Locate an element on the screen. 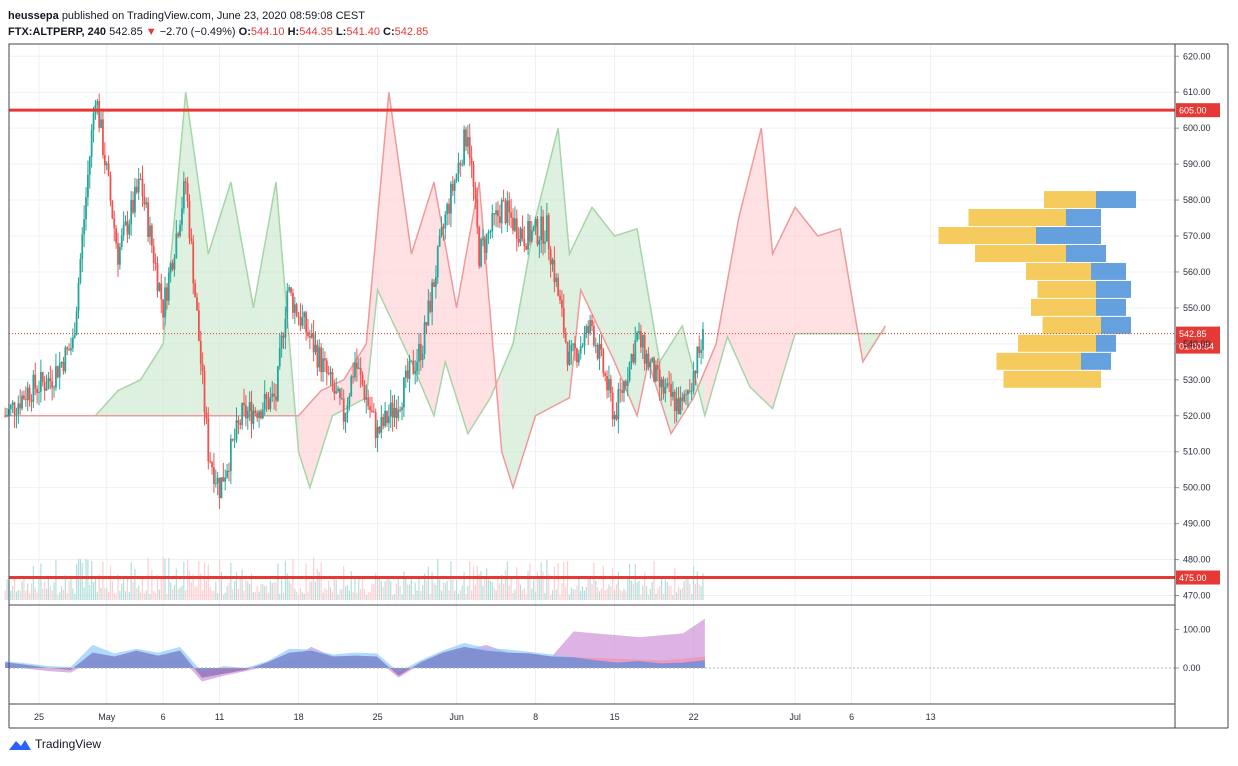 The image size is (1238, 766). x-tick-label: 11 is located at coordinates (219, 717).